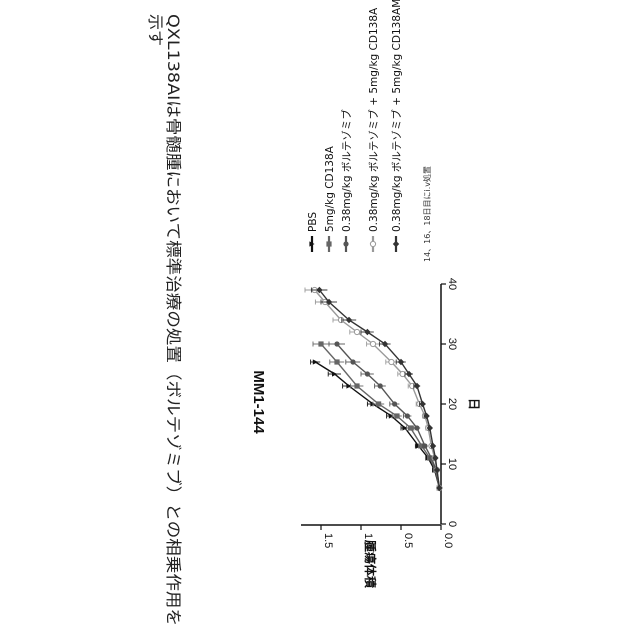 The height and width of the screenshot is (640, 640). Describe the element at coordinates (373, 119) in the screenshot. I see `legend-label: 0.38mg/kg ボルテゾミブ + 5mg/kg CD138A` at that location.